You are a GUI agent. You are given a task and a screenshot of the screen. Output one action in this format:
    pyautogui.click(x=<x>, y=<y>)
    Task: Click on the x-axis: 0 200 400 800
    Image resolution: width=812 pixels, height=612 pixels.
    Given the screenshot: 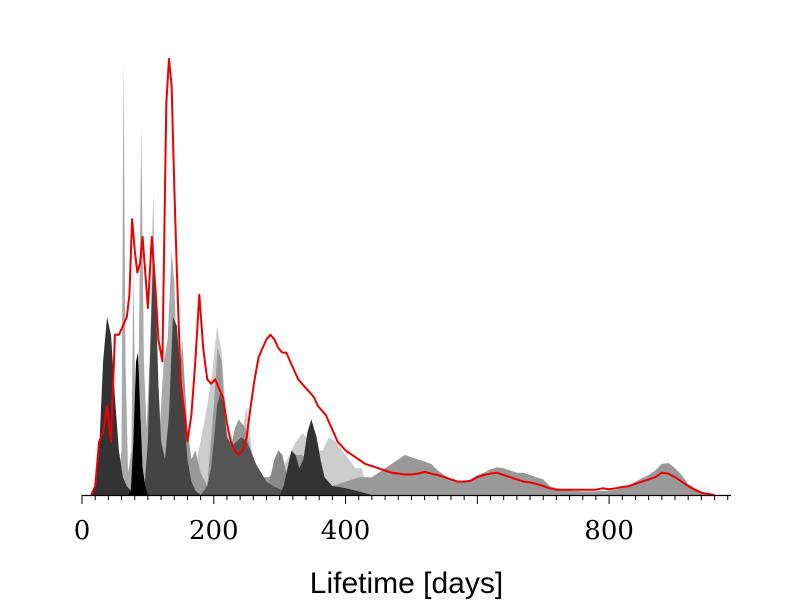 What is the action you would take?
    pyautogui.click(x=402, y=520)
    